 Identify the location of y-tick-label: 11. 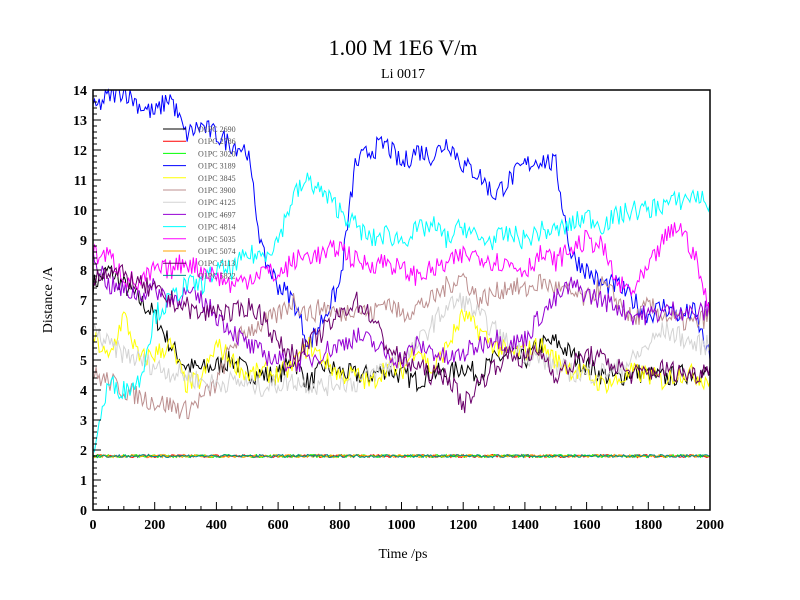
(80, 181).